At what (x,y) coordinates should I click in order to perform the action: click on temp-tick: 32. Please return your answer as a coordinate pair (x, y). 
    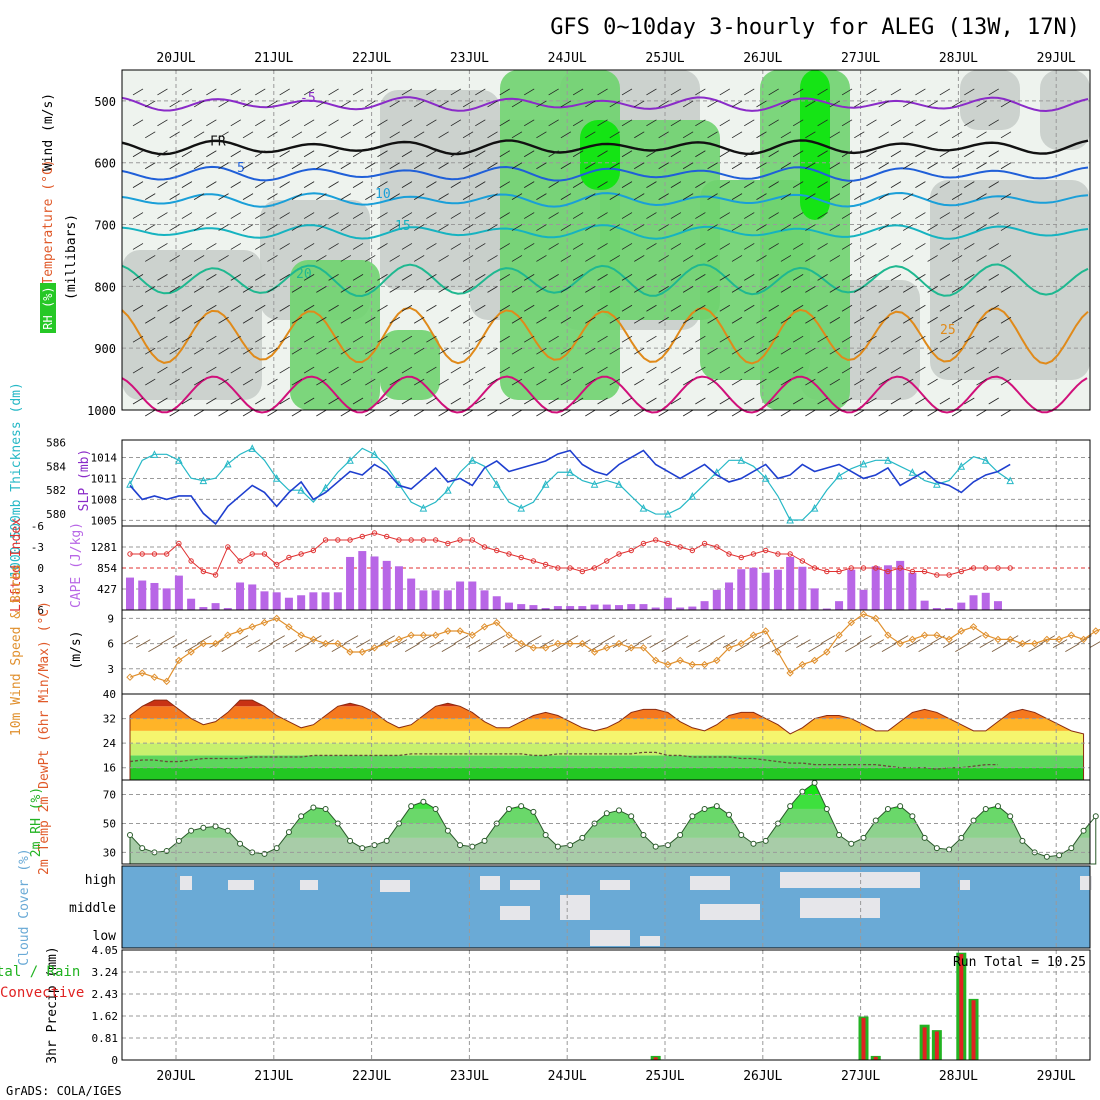
    Looking at the image, I should click on (109, 719).